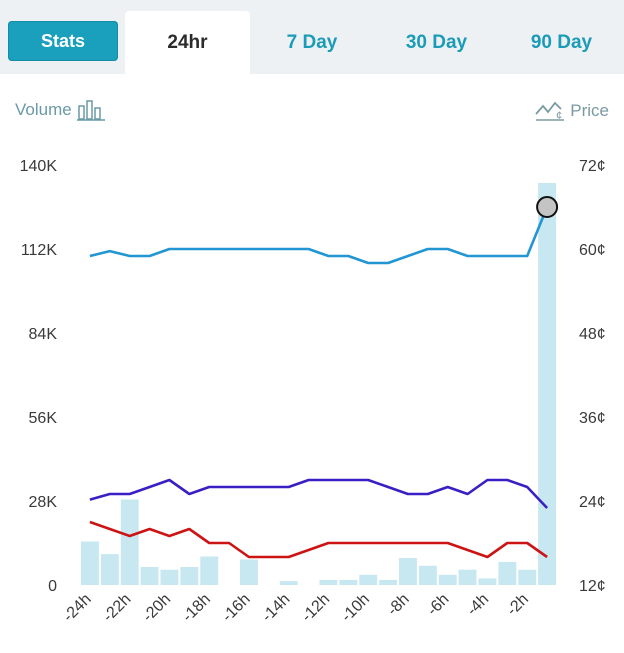  I want to click on x-tick-label: -12h, so click(316, 608).